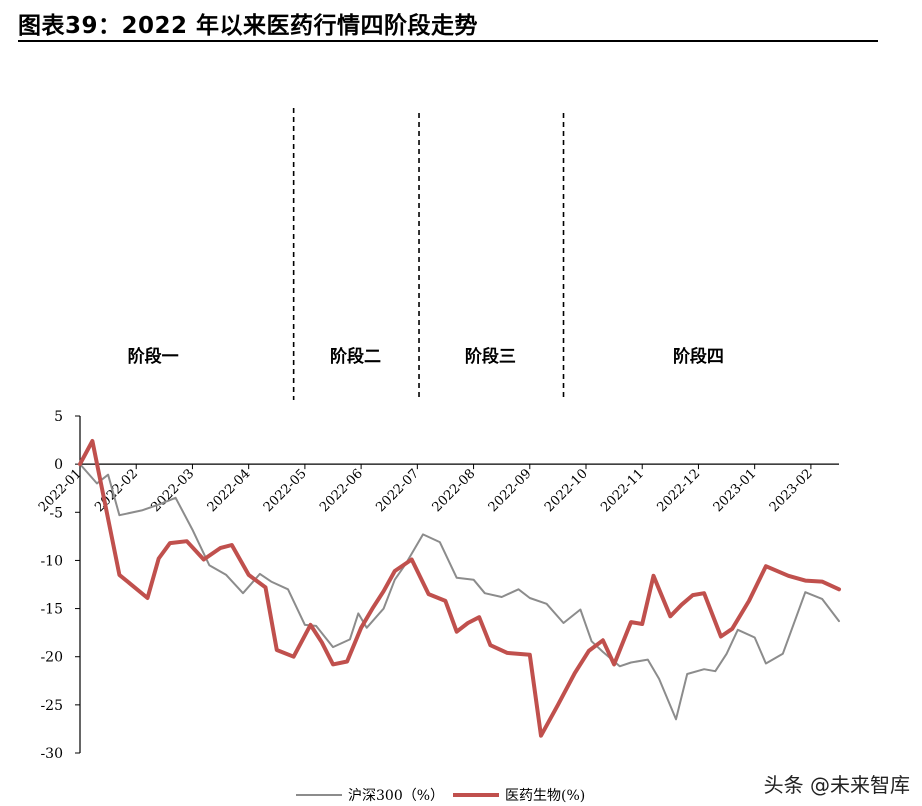  I want to click on phase-label: 阶段三, so click(490, 356).